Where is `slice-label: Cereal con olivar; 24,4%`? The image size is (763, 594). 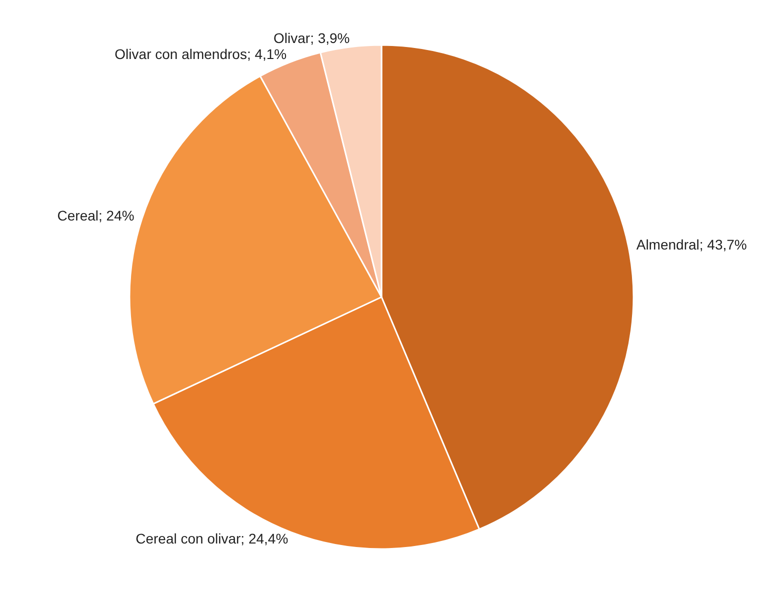 slice-label: Cereal con olivar; 24,4% is located at coordinates (212, 538).